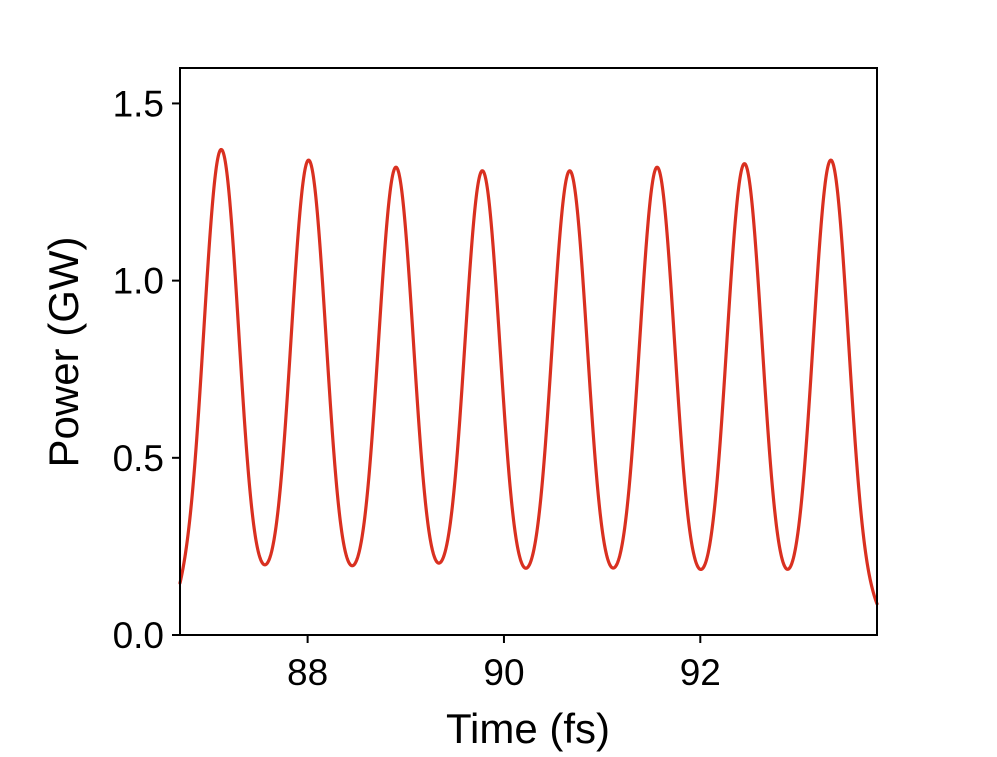  Describe the element at coordinates (138, 458) in the screenshot. I see `y-tick-label: 0.5` at that location.